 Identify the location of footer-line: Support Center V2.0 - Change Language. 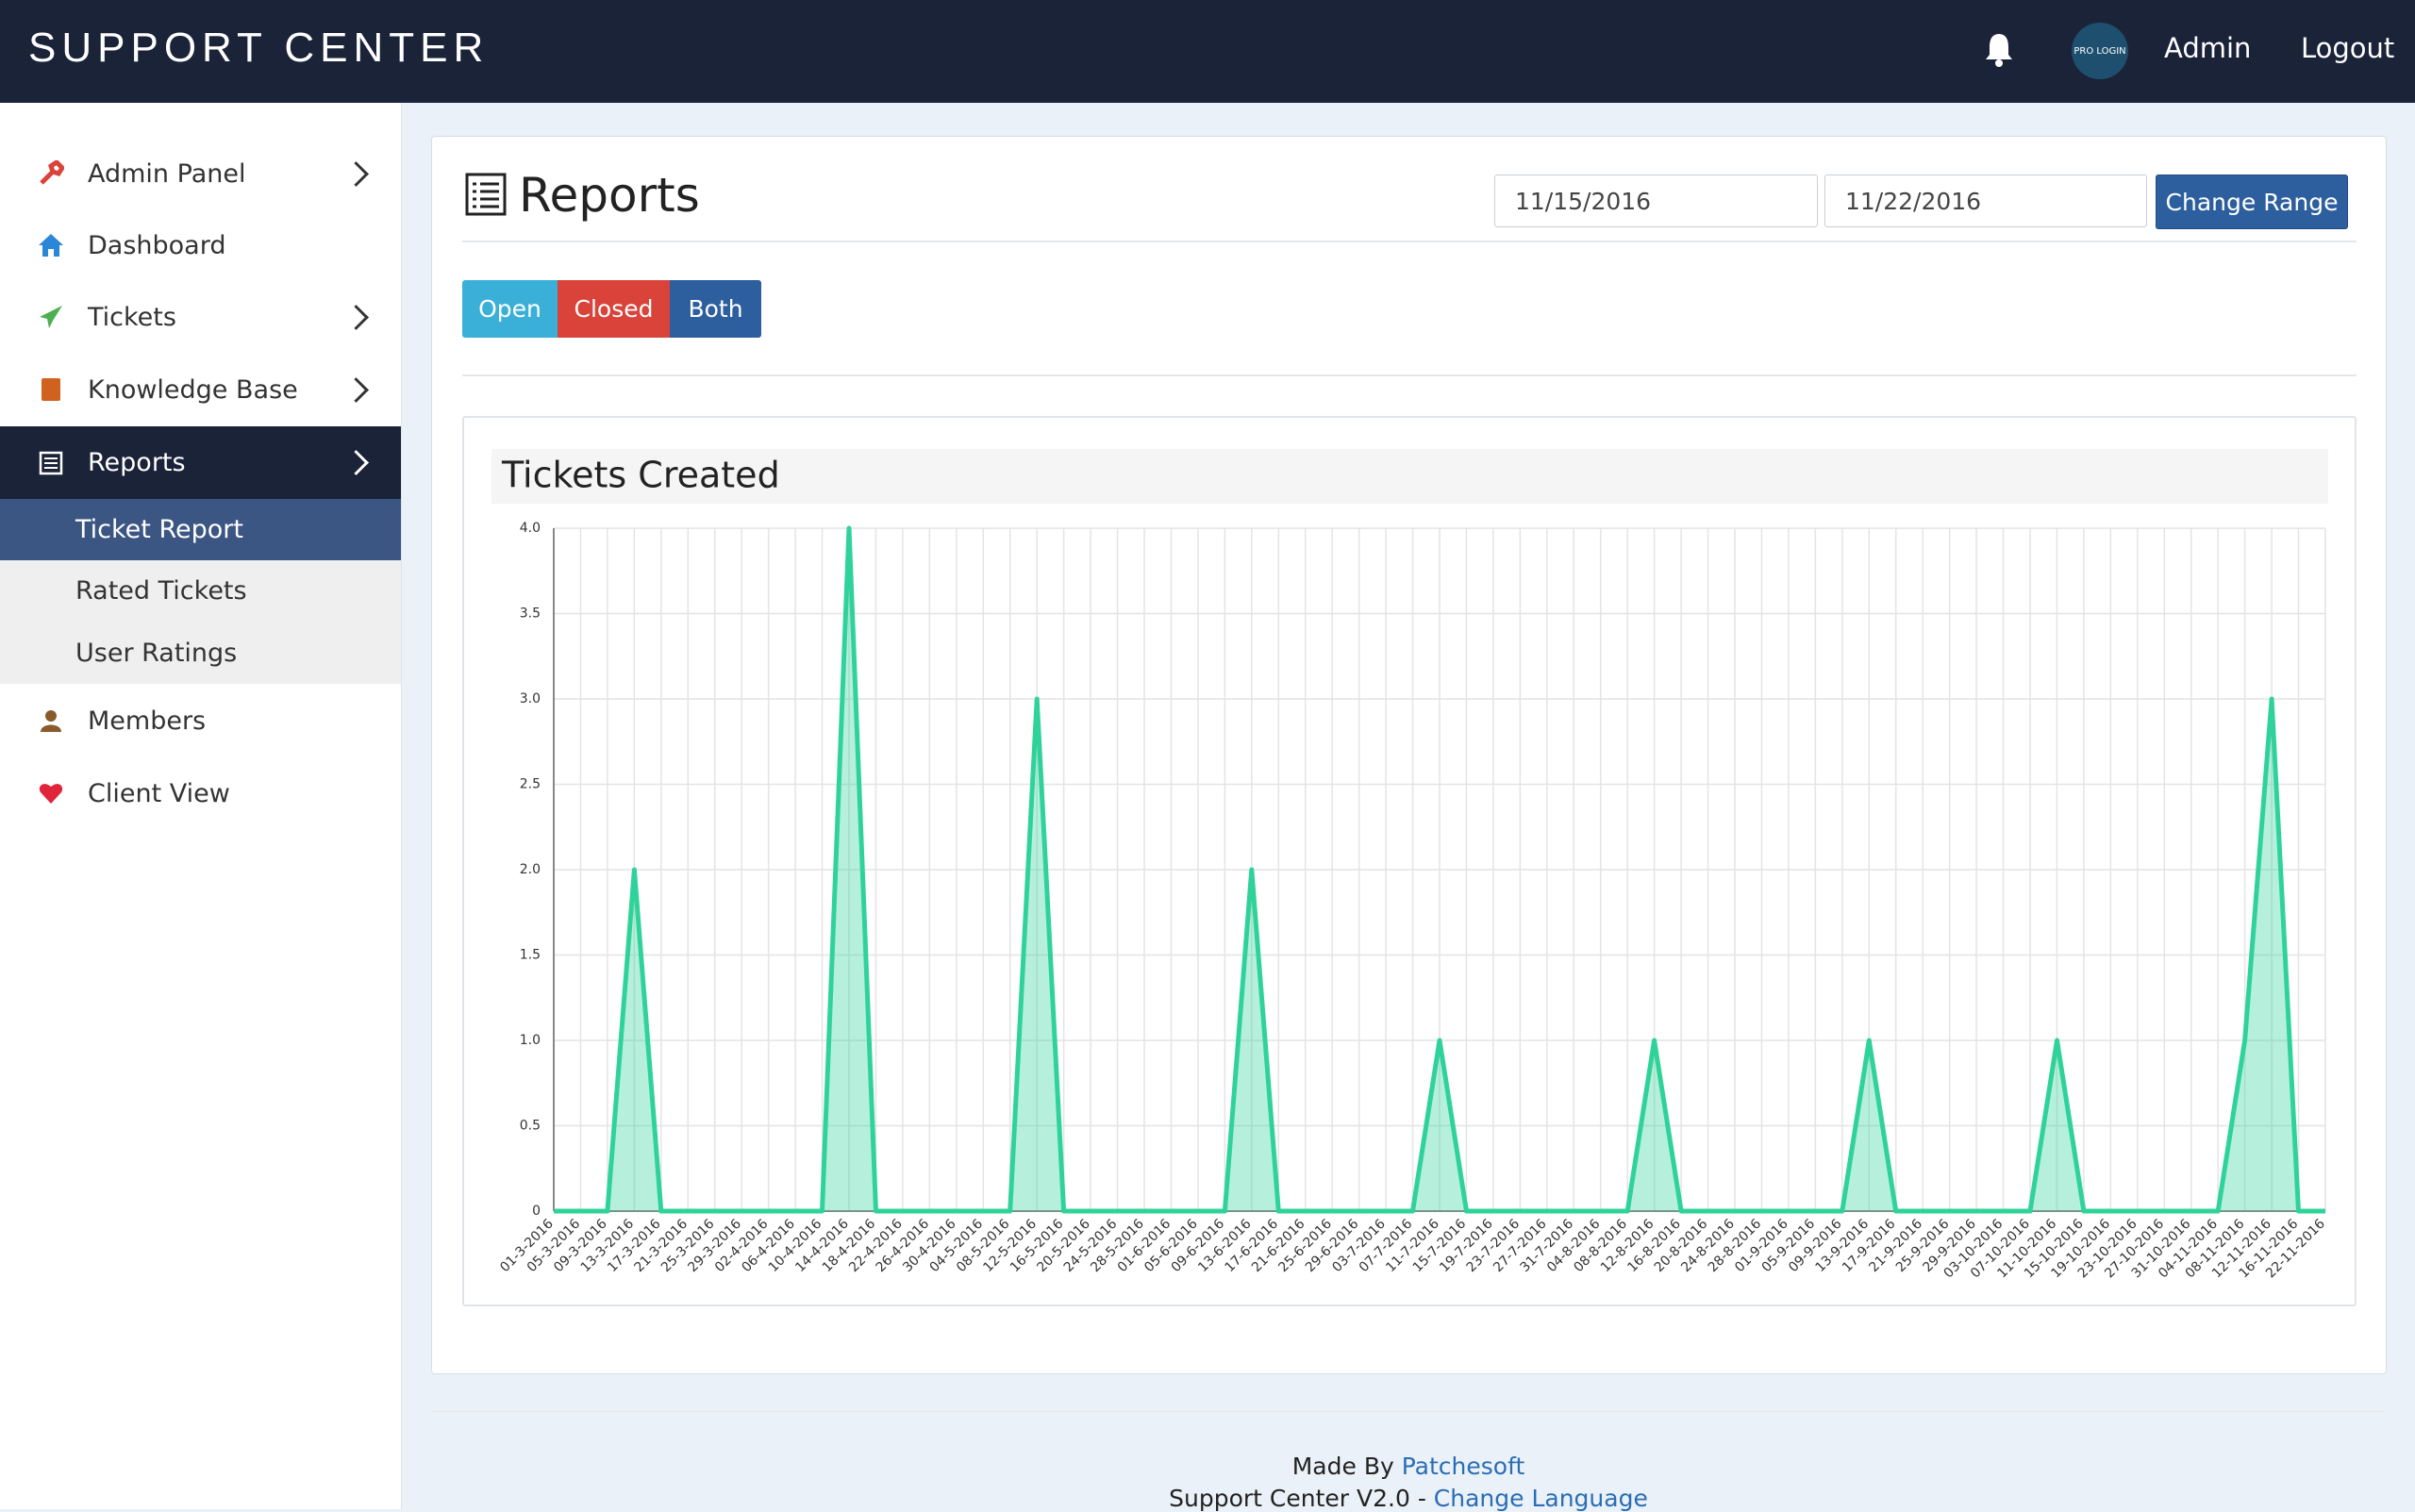
(1408, 1498).